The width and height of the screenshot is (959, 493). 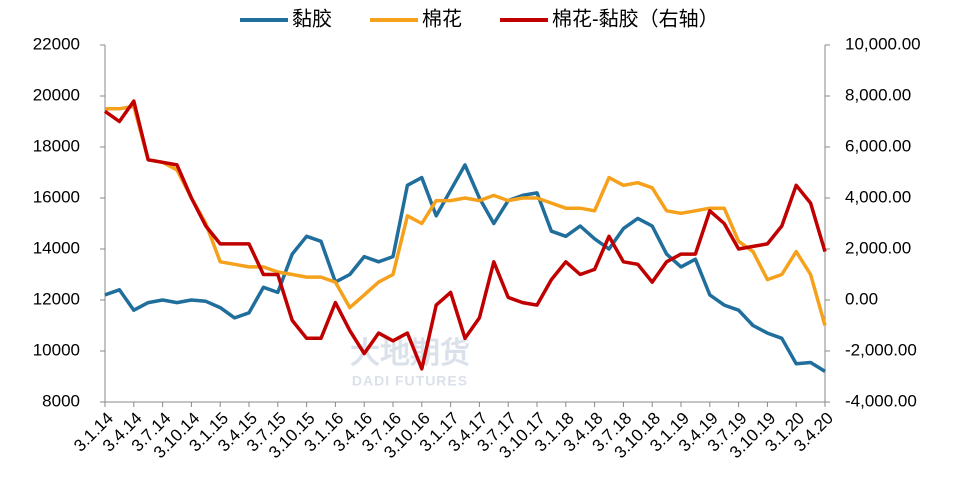 I want to click on y2-tick-label: 8,000.00, so click(x=878, y=94).